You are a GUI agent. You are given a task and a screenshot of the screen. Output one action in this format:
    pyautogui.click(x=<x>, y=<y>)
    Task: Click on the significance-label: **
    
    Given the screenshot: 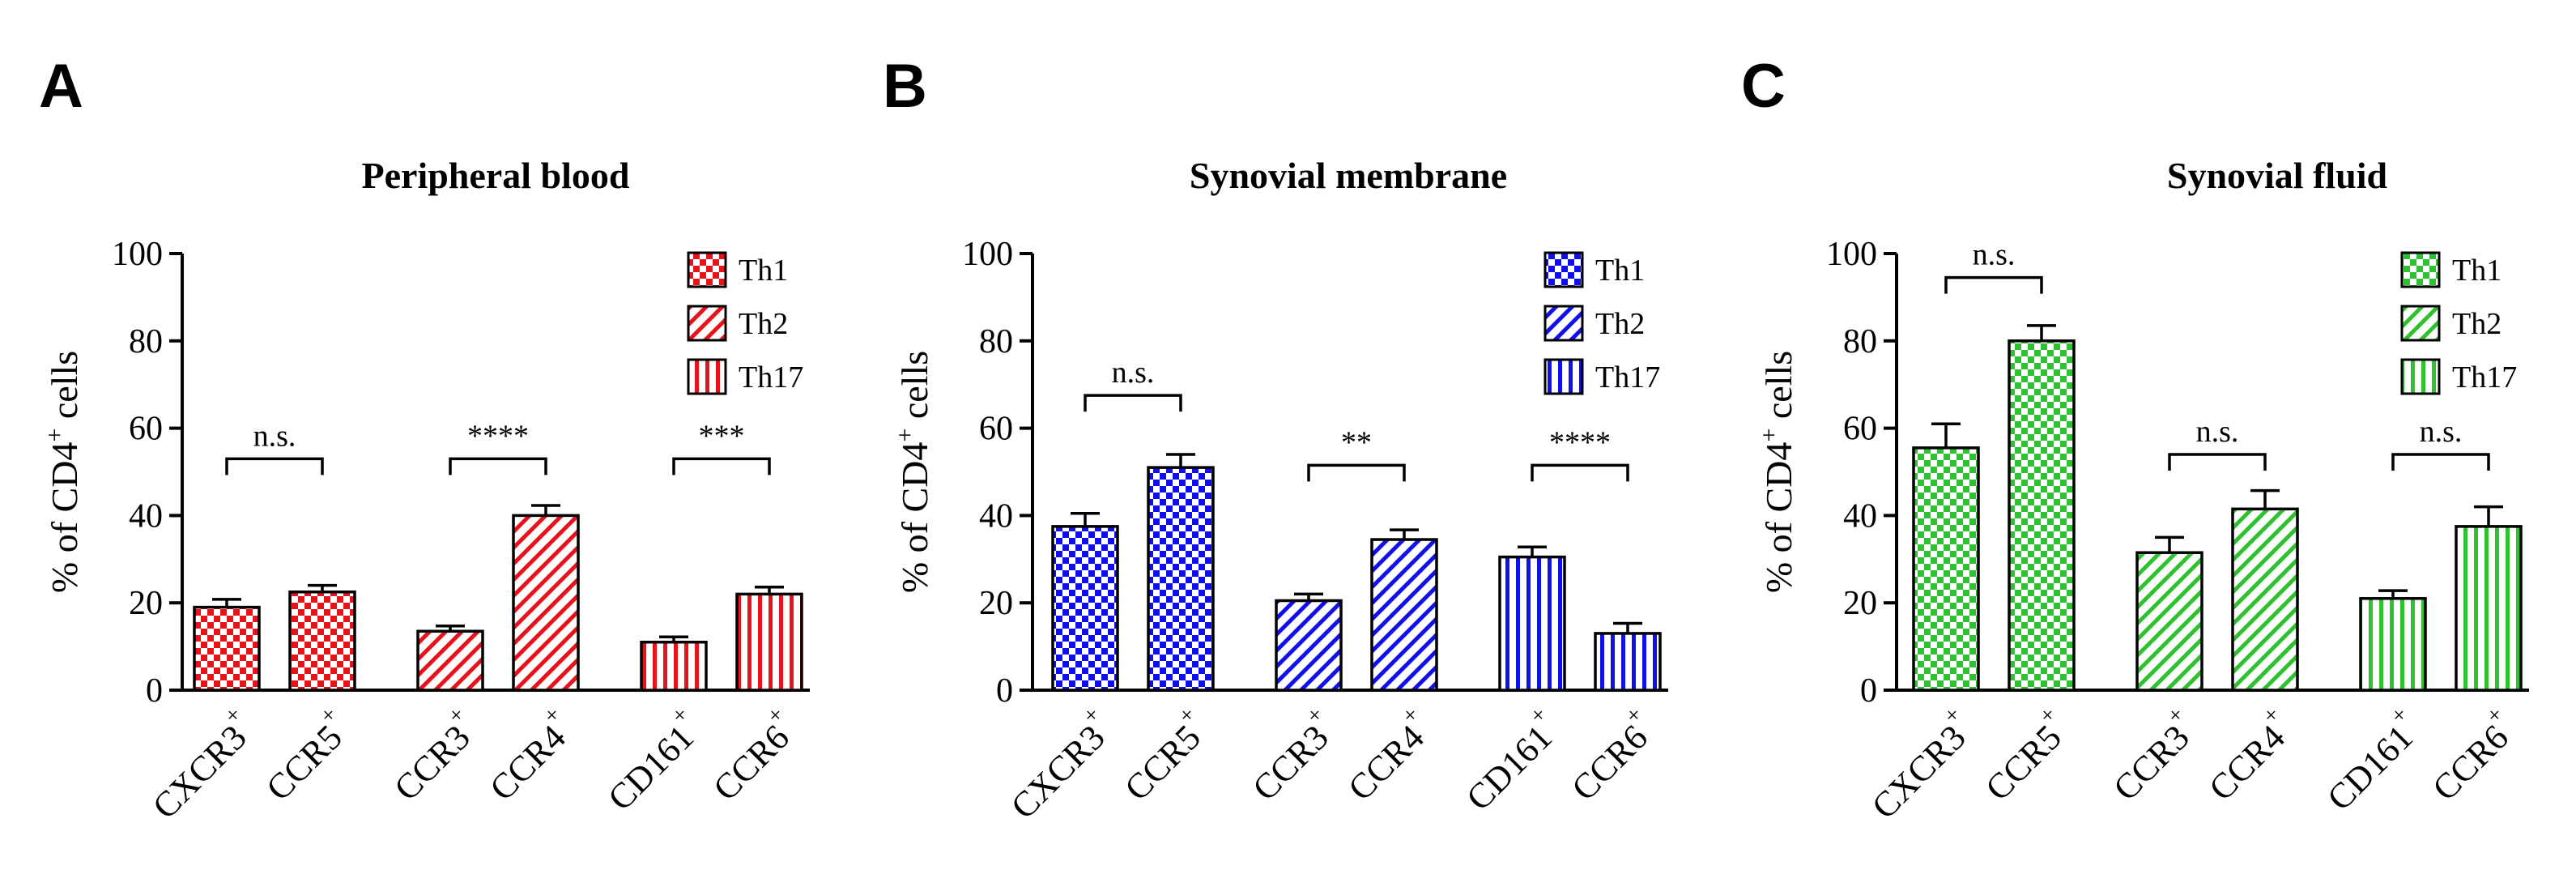 What is the action you would take?
    pyautogui.click(x=1356, y=442)
    